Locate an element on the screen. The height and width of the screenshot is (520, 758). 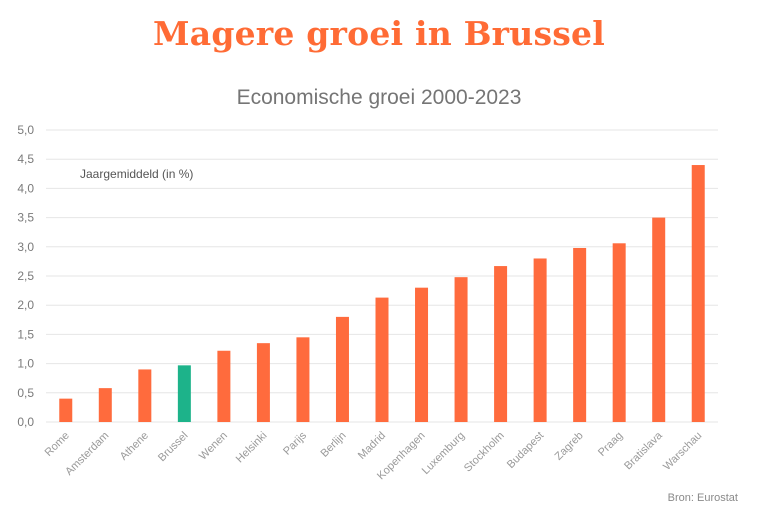
source-note: Bron: Eurostat is located at coordinates (702, 498).